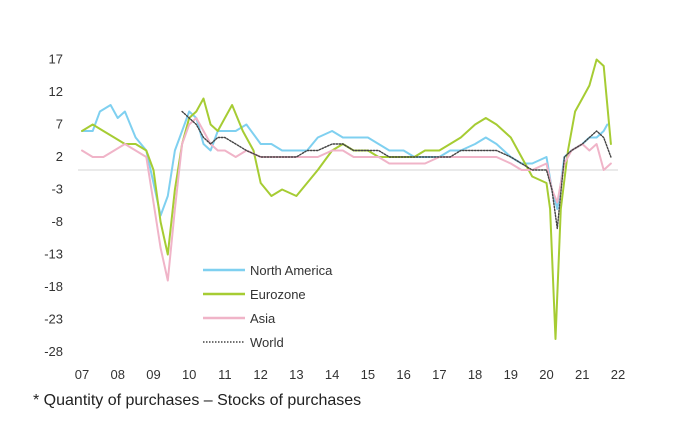 This screenshot has height=423, width=679. What do you see at coordinates (350, 374) in the screenshot?
I see `x-axis: 07 08 09 10 11 12 13 14 15 16 17 18 19 20 21 22` at bounding box center [350, 374].